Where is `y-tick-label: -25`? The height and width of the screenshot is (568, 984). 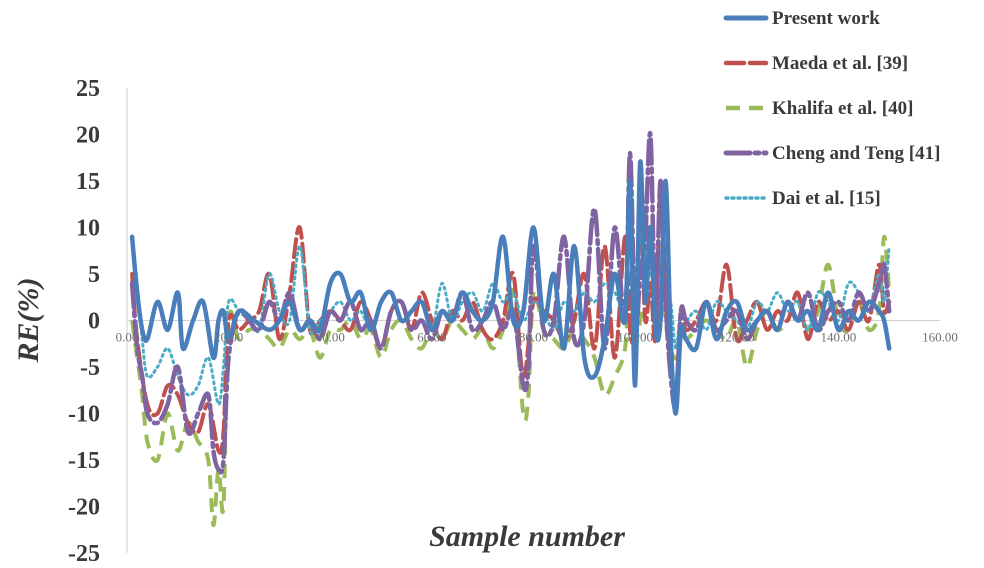
y-tick-label: -25 is located at coordinates (84, 554).